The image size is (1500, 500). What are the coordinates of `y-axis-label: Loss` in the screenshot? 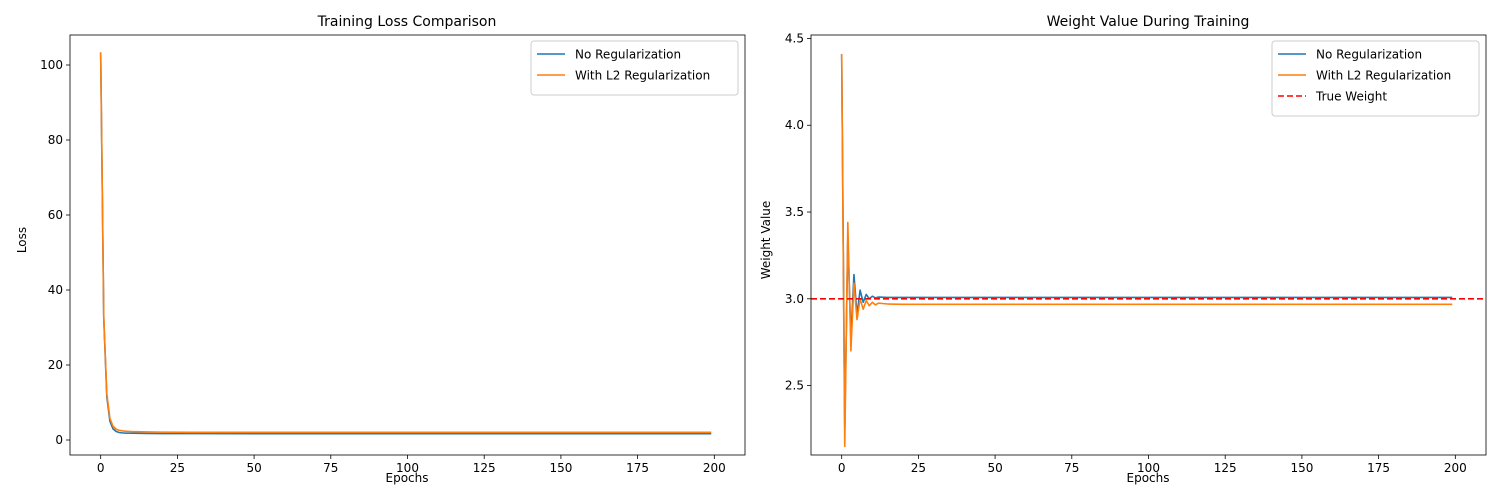 It's located at (22, 240).